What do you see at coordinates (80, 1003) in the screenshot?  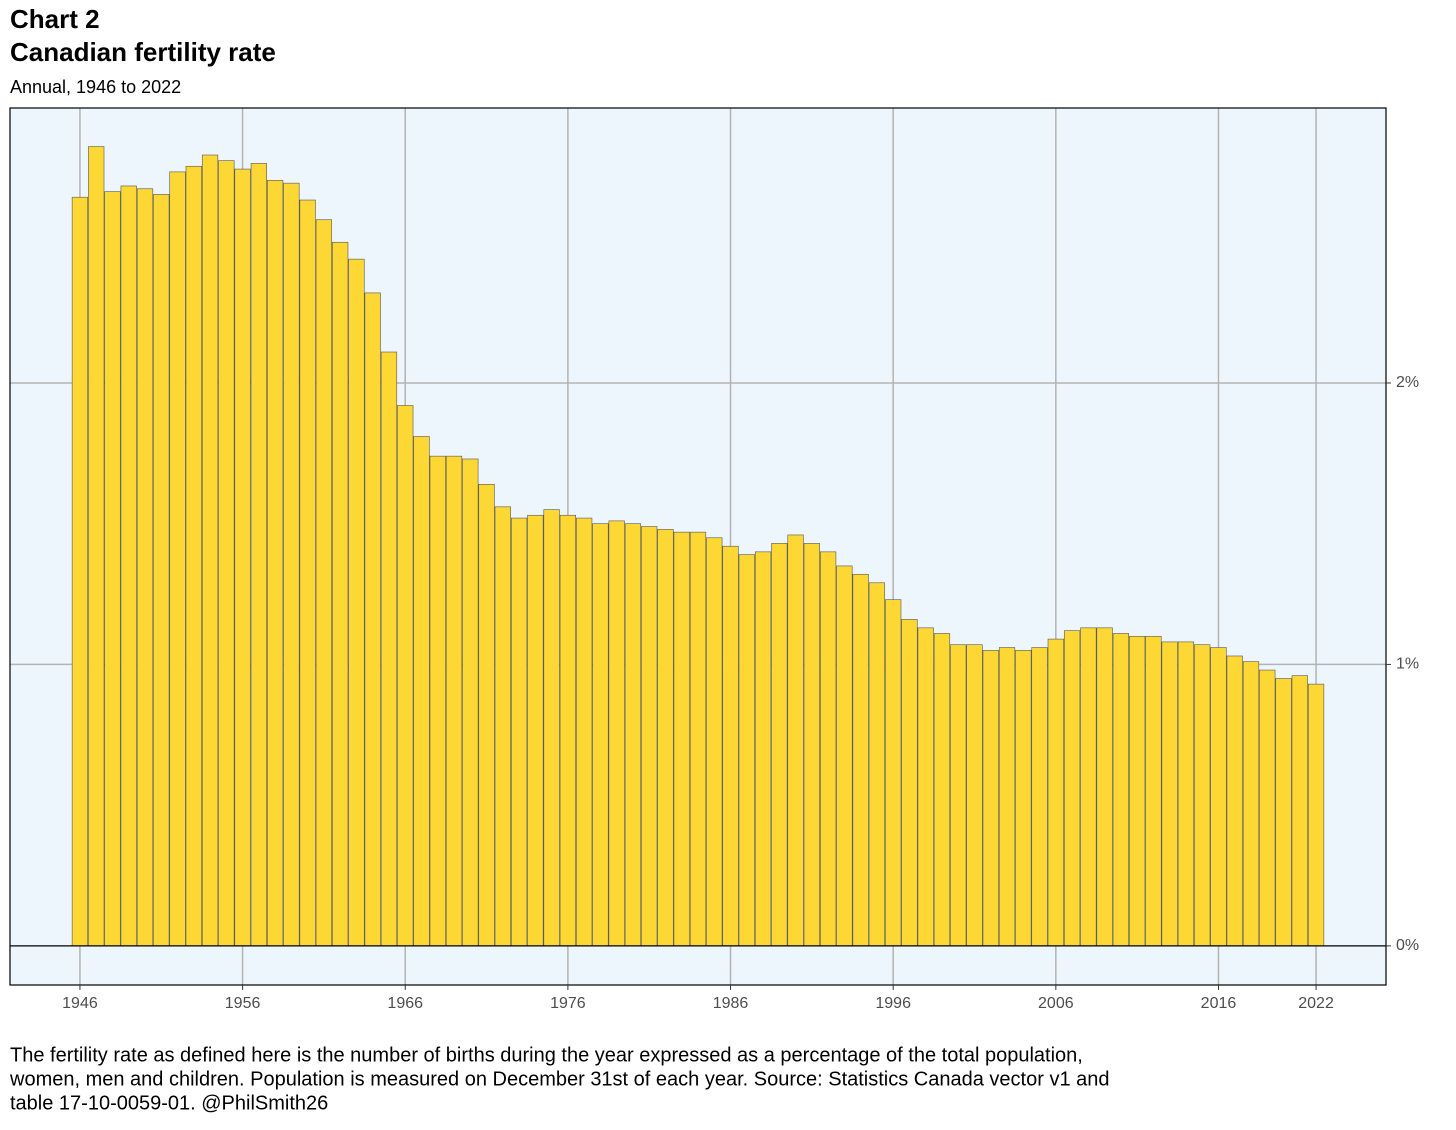 I see `x-tick-label: 1946` at bounding box center [80, 1003].